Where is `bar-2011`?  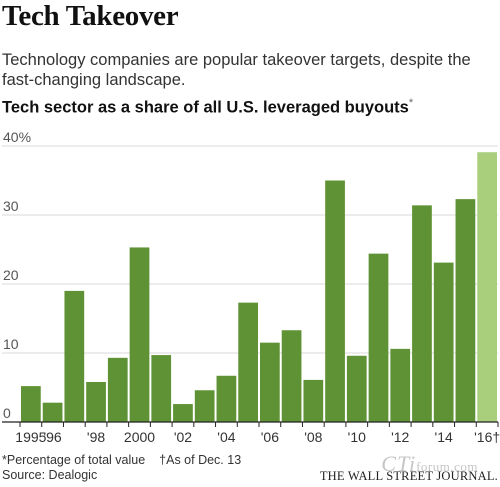
bar-2011 is located at coordinates (378, 337).